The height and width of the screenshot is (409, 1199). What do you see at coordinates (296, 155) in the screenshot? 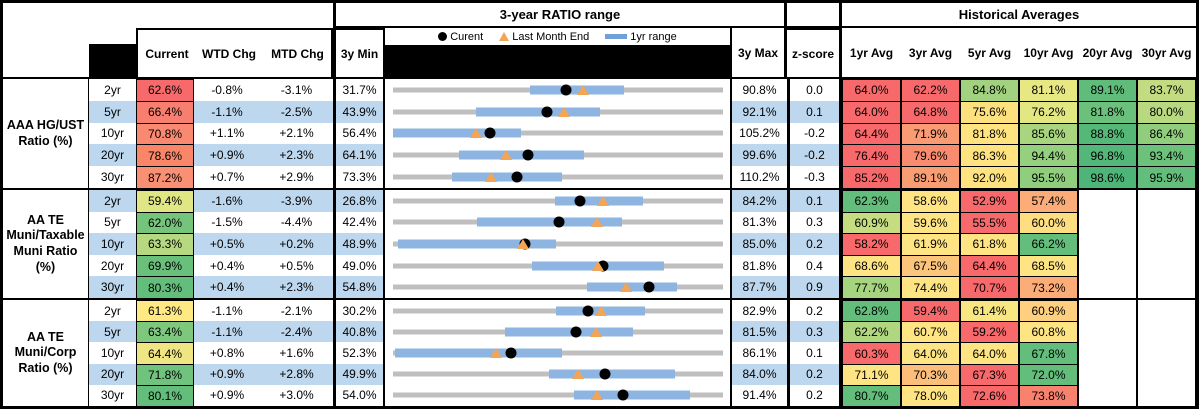
I see `mtd-chg-cell: +2.3%` at bounding box center [296, 155].